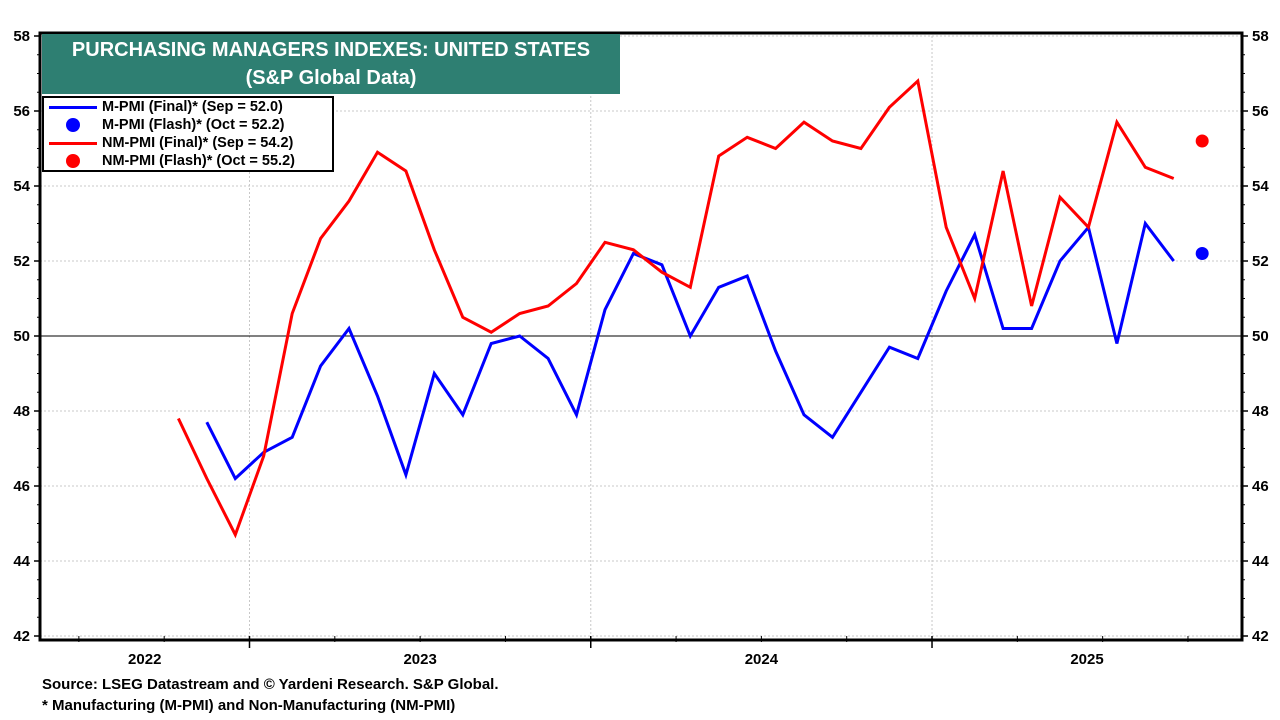 The image size is (1280, 720). What do you see at coordinates (144, 659) in the screenshot?
I see `x-tick-label: 2022` at bounding box center [144, 659].